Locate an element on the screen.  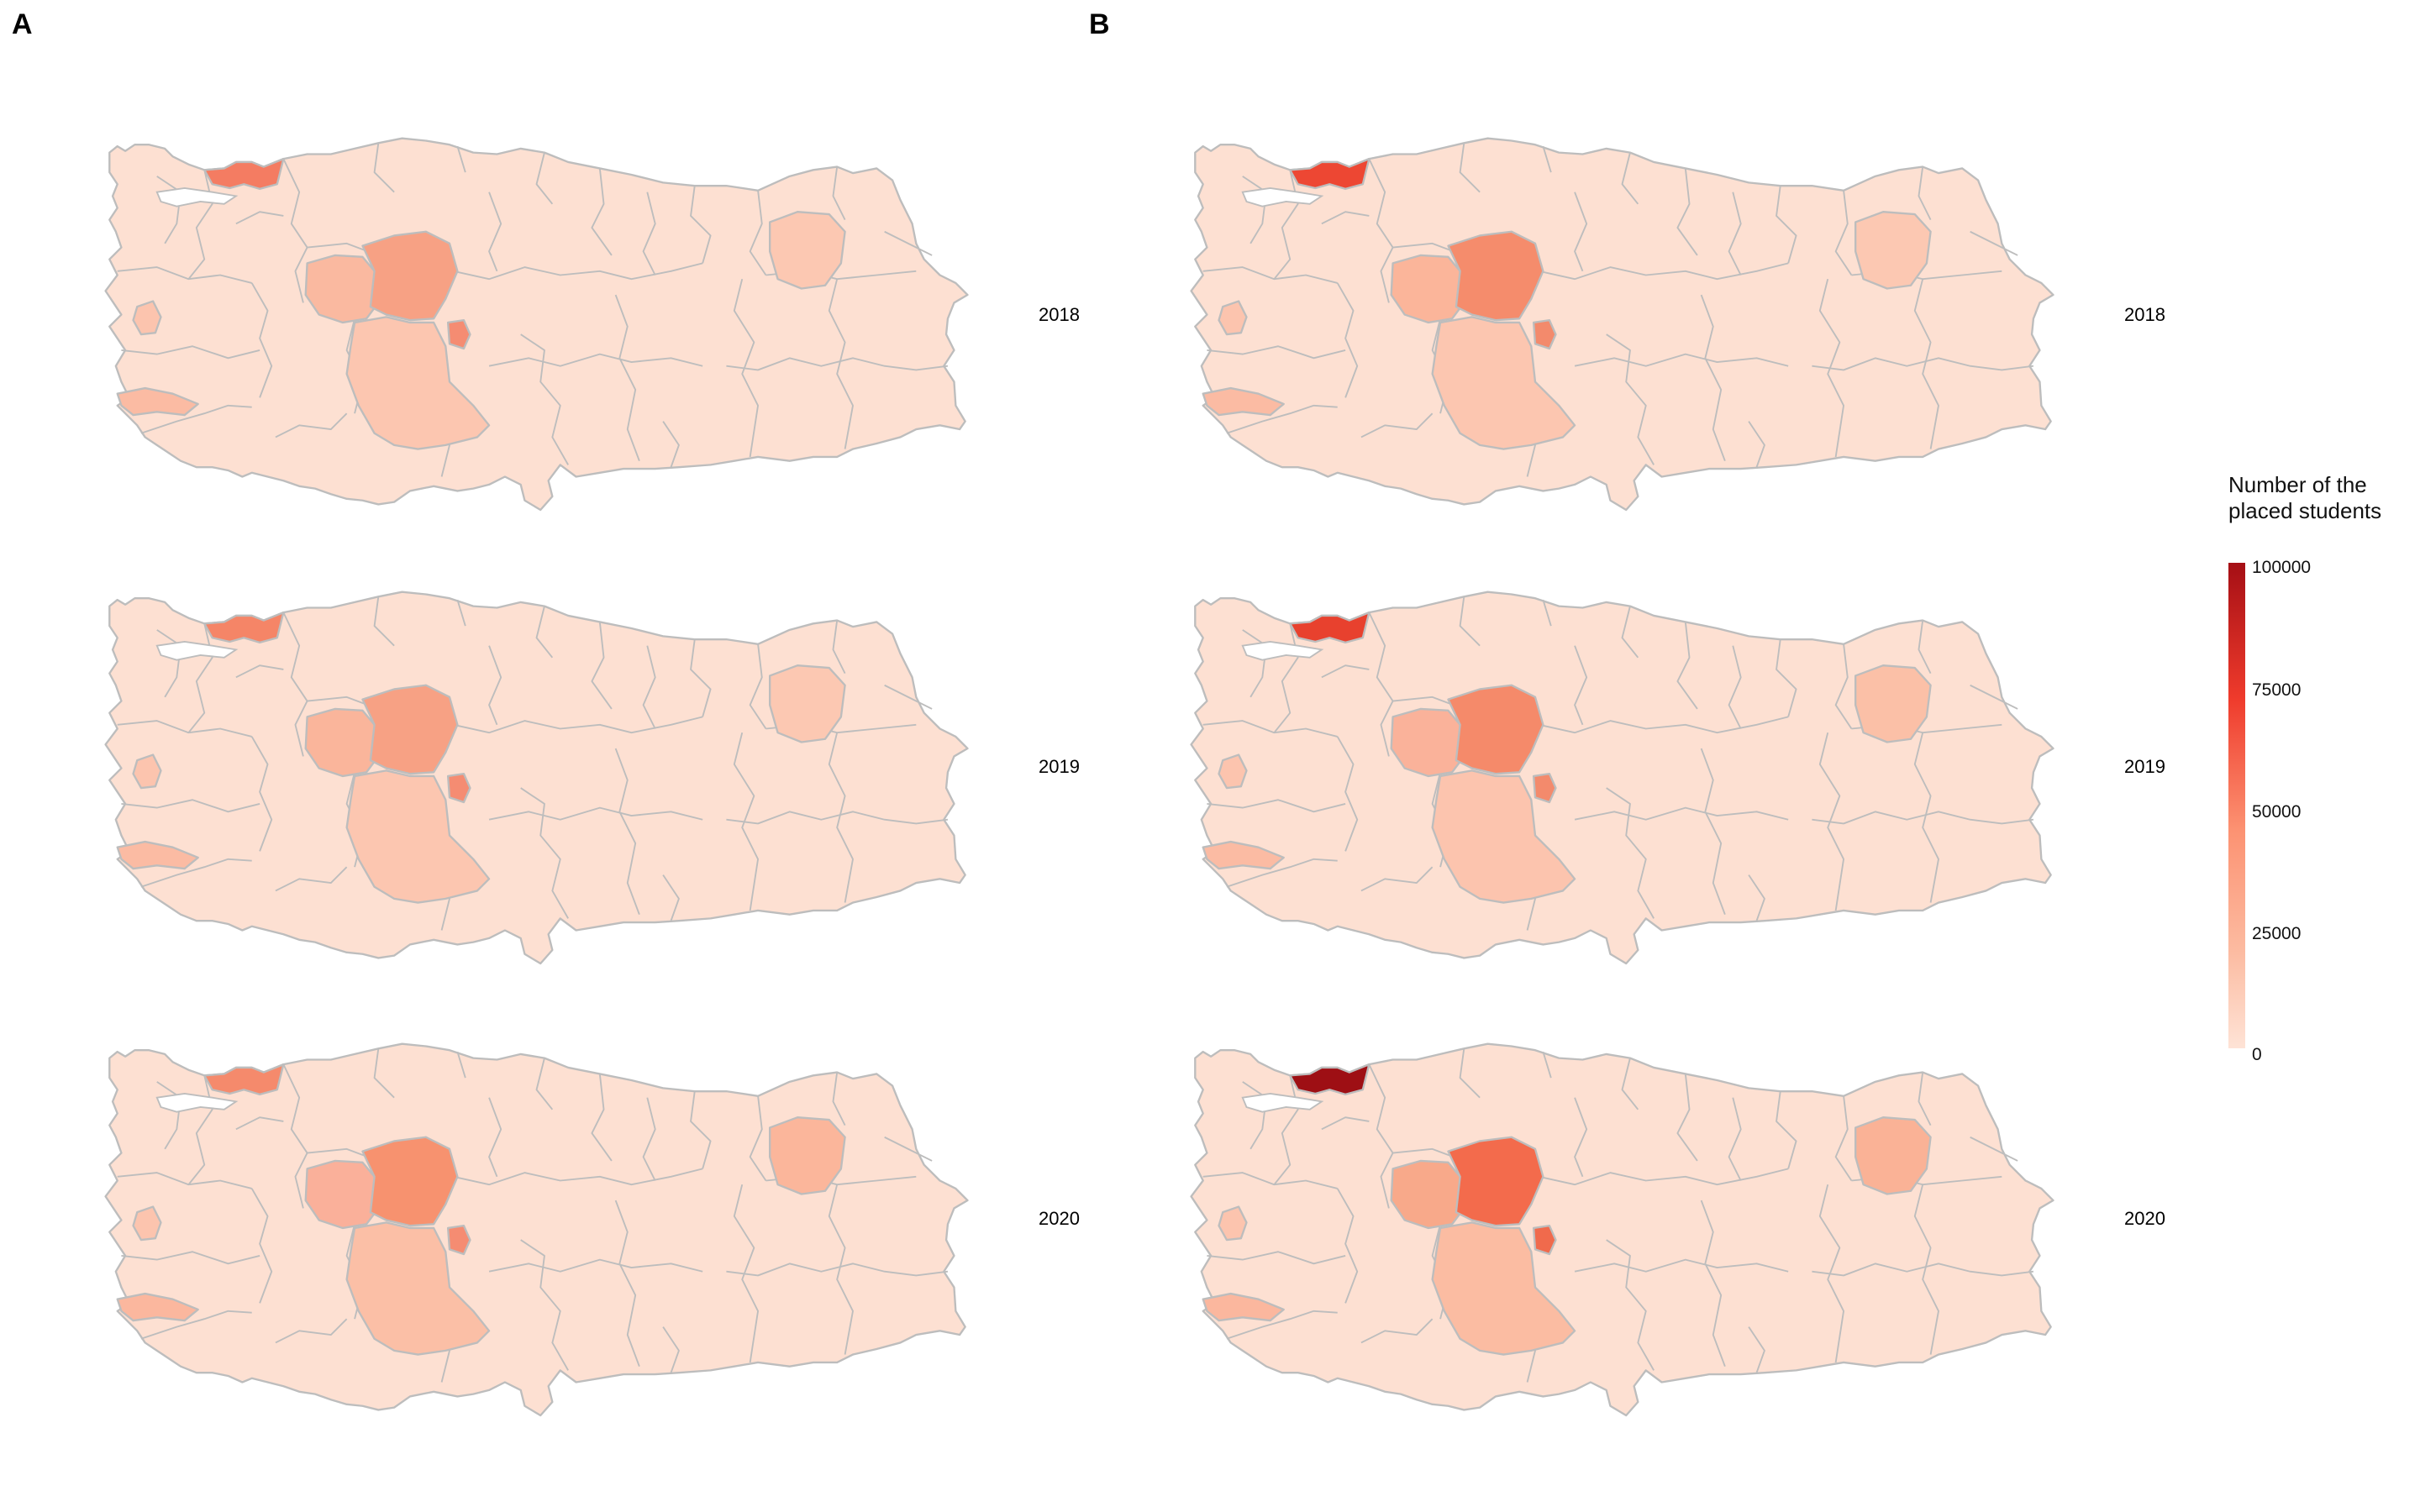
panel-a-label: A is located at coordinates (22, 24).